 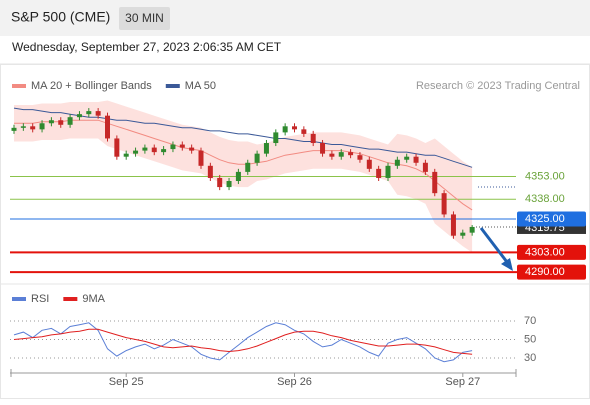 I want to click on header-bar, so click(x=295, y=18).